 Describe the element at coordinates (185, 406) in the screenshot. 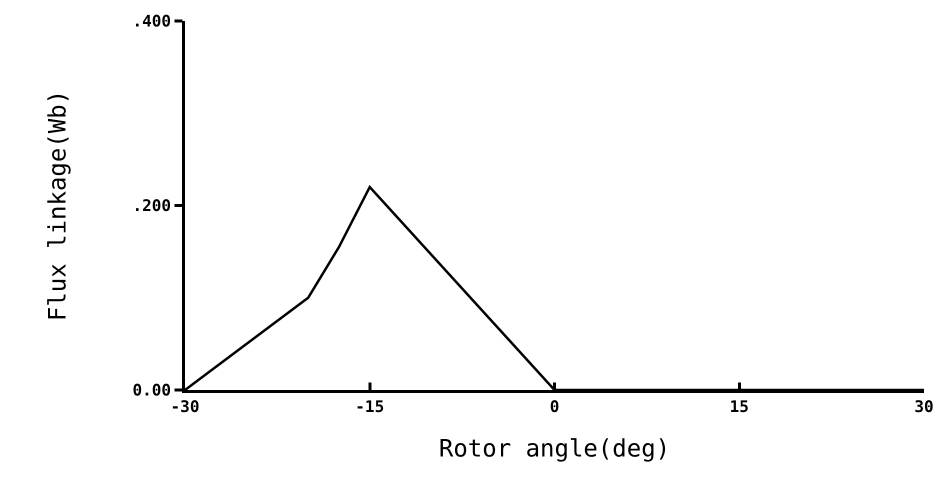

I see `x-tick-label: -30` at that location.